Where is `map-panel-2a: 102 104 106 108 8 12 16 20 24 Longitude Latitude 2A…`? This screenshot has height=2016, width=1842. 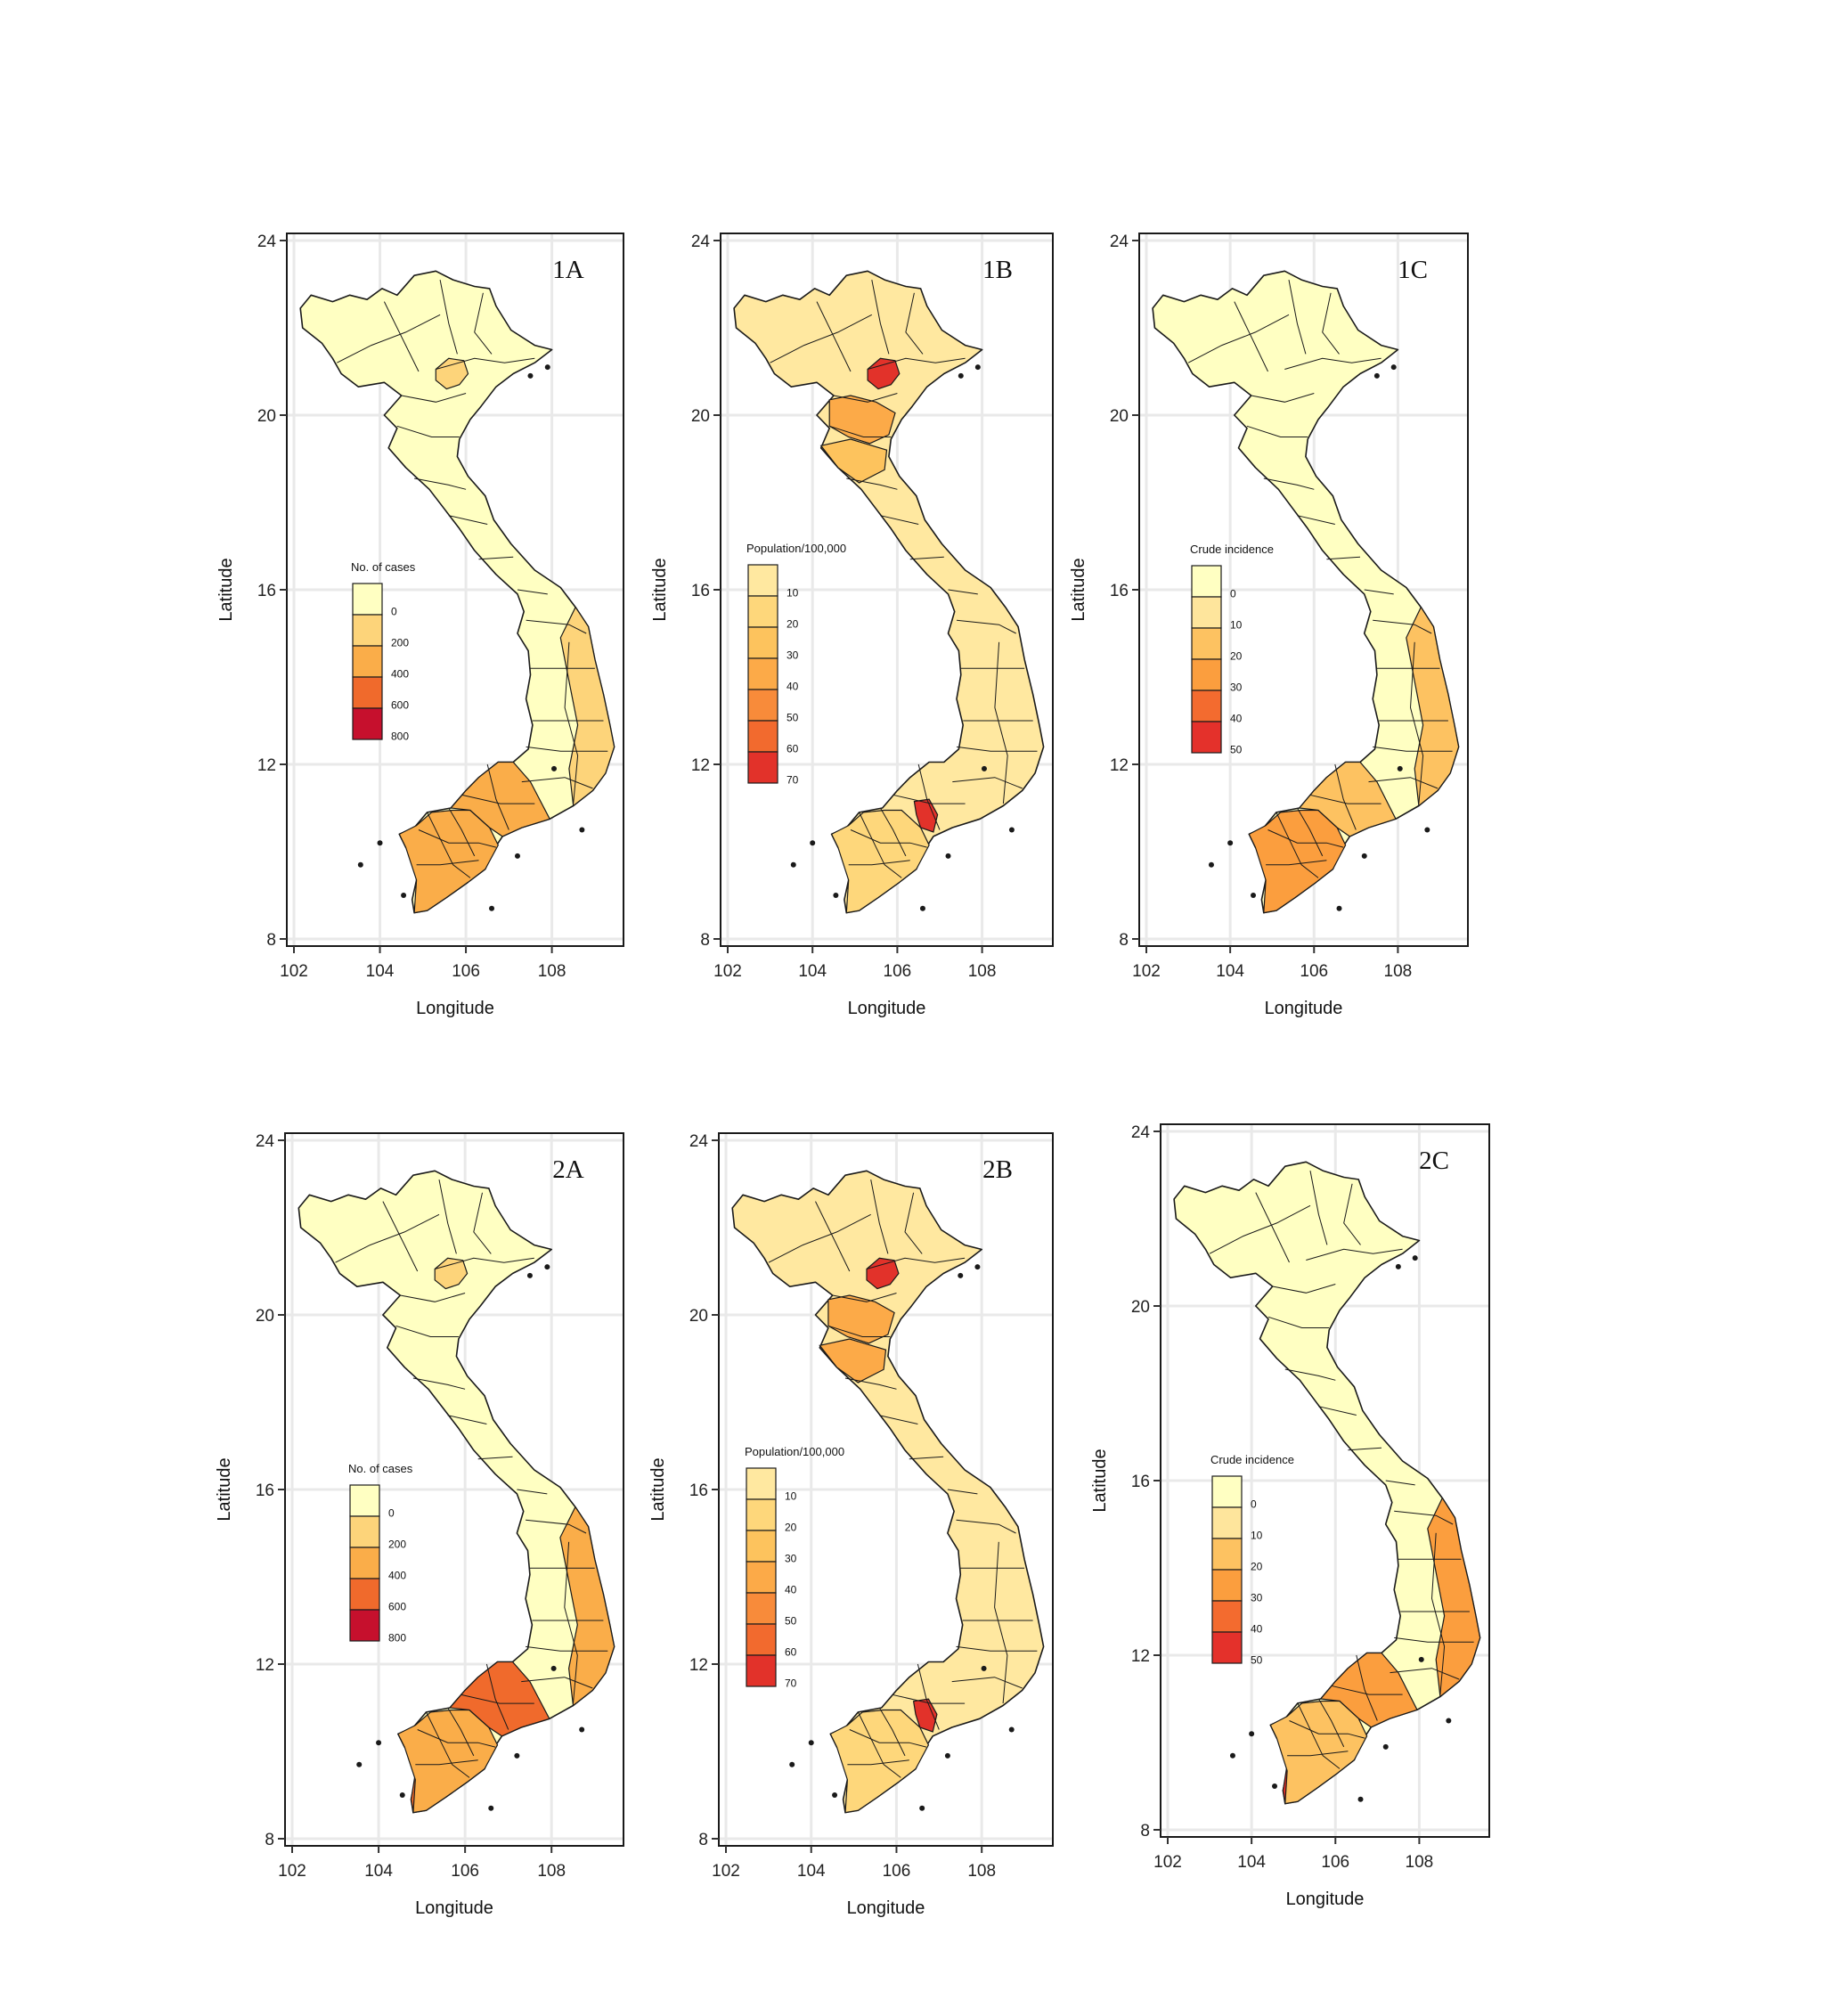
map-panel-2a: 102 104 106 108 8 12 16 20 24 Longitude Latitude 2A… is located at coordinates (419, 1525).